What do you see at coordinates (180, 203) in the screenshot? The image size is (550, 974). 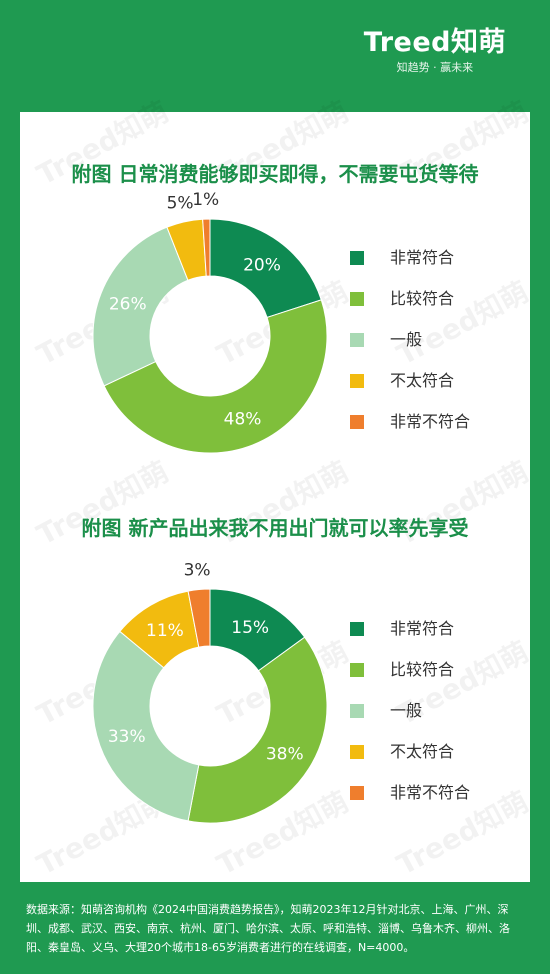 I see `data-label: 5%` at bounding box center [180, 203].